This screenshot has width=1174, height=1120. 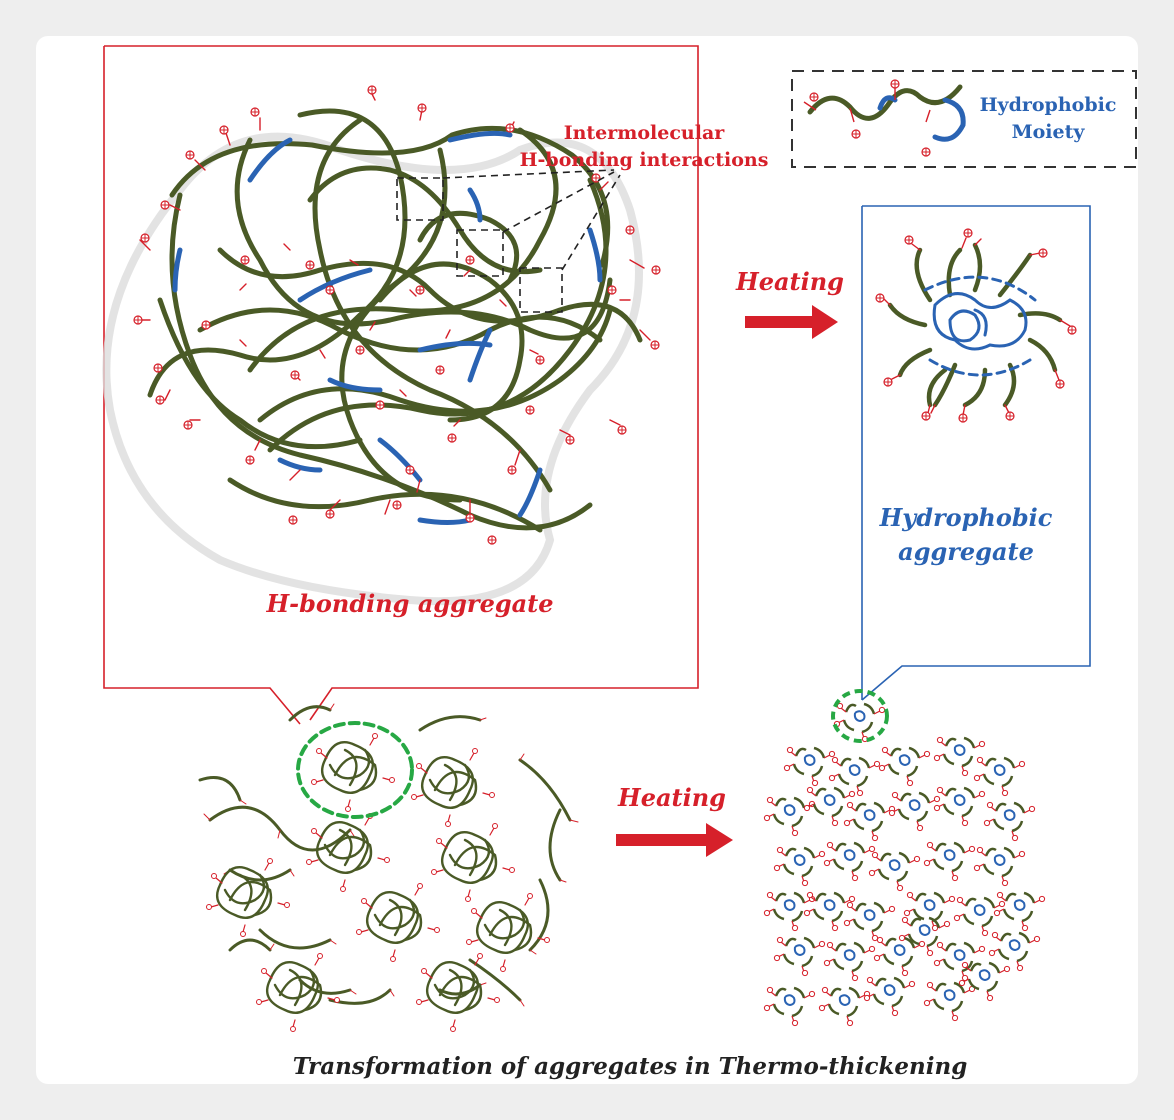 I want to click on legend-box: Hydrophobic Moiety, so click(x=964, y=119).